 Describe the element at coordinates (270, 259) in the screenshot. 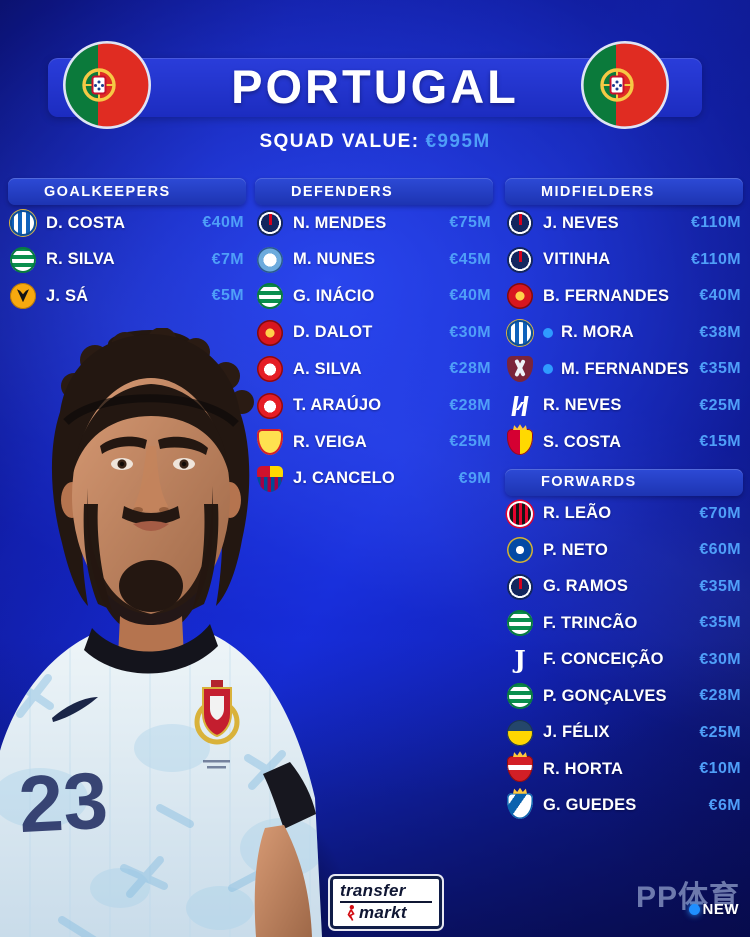

I see `man-city-badge-icon` at that location.